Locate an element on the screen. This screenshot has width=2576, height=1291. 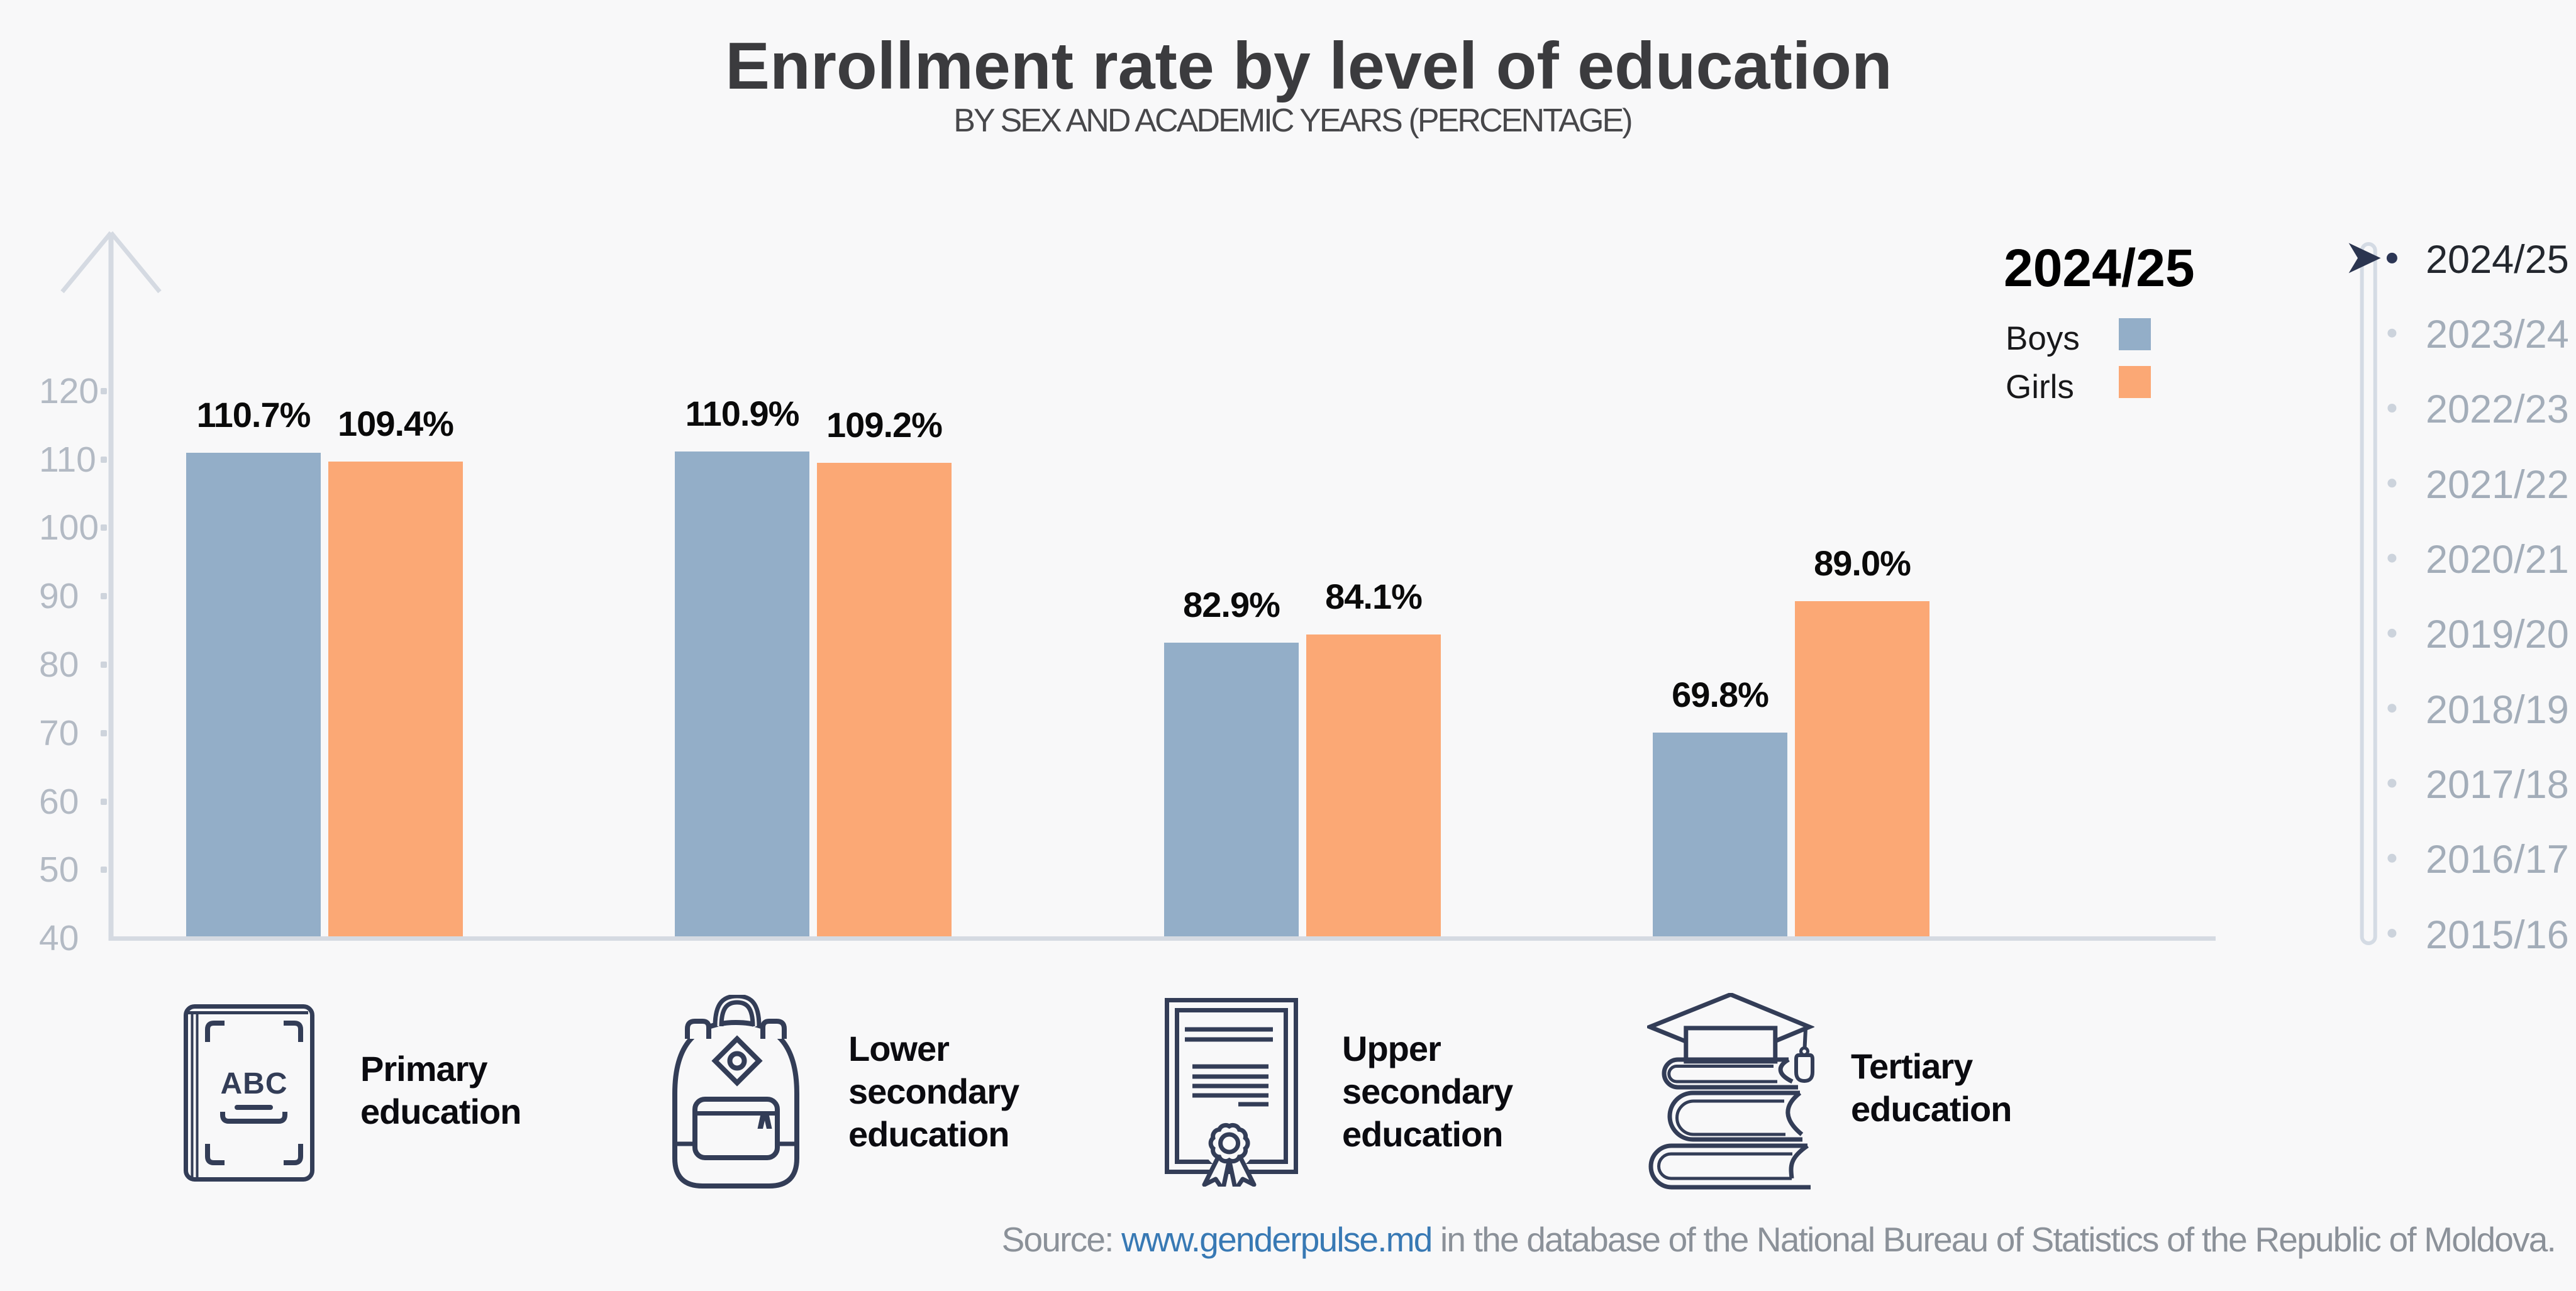
svg-text: ABC is located at coordinates (254, 1083).